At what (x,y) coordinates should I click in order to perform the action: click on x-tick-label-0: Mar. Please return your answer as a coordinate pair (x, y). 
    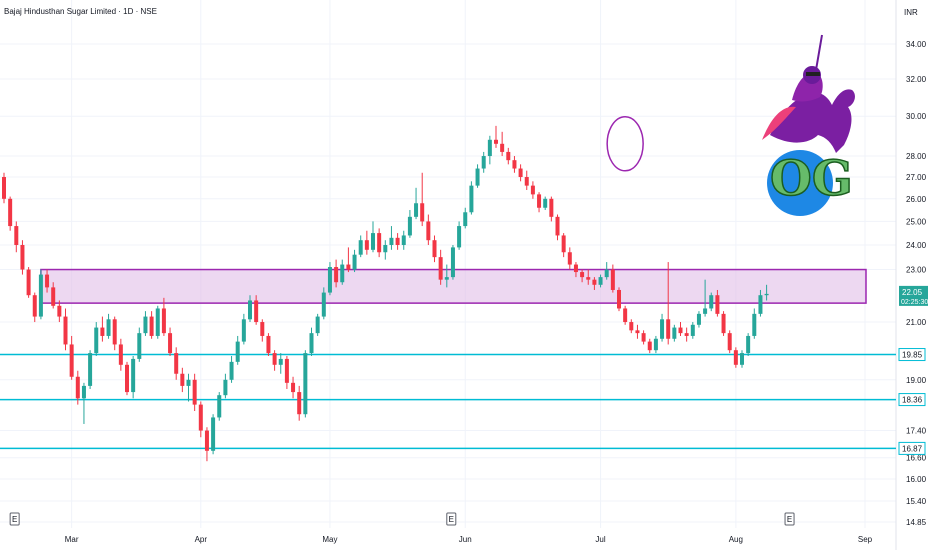
    Looking at the image, I should click on (72, 539).